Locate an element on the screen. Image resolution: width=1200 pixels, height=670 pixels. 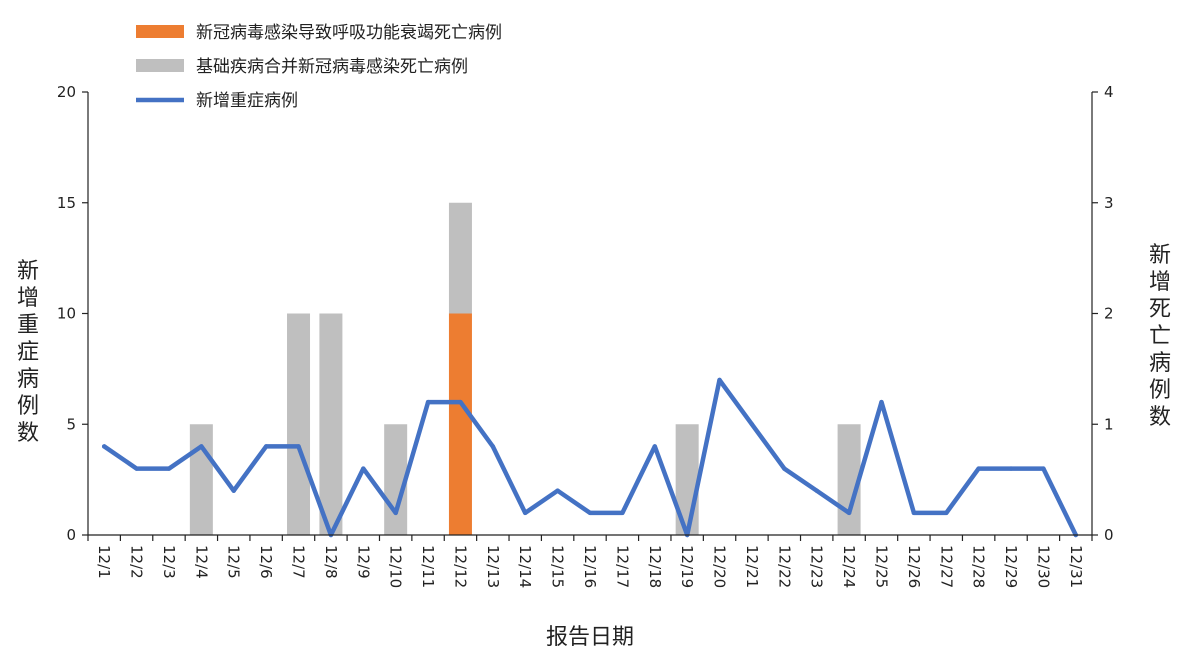
x-tick-label: 12/4 is located at coordinates (201, 562).